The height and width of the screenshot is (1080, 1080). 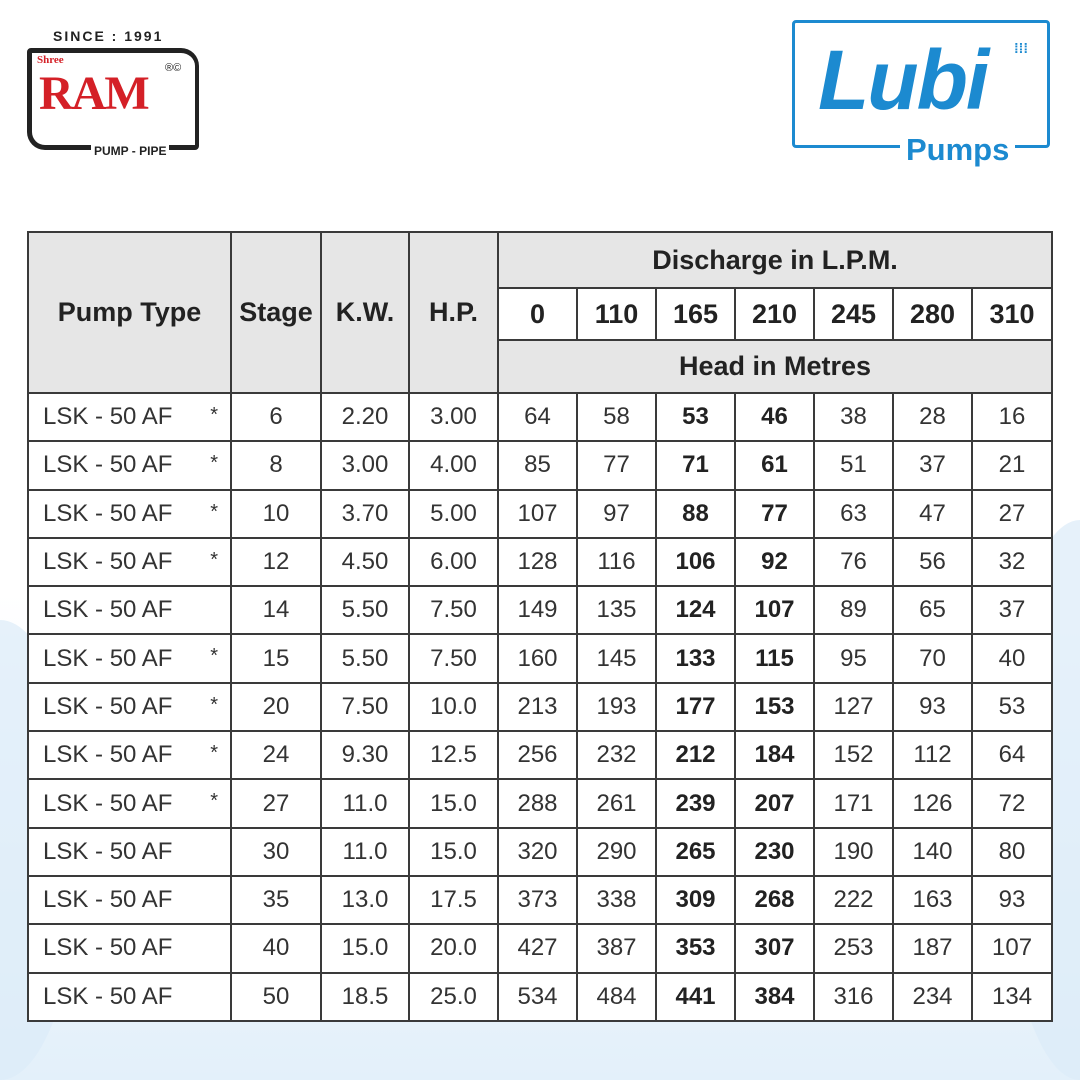 What do you see at coordinates (1012, 513) in the screenshot?
I see `cell-head: 27` at bounding box center [1012, 513].